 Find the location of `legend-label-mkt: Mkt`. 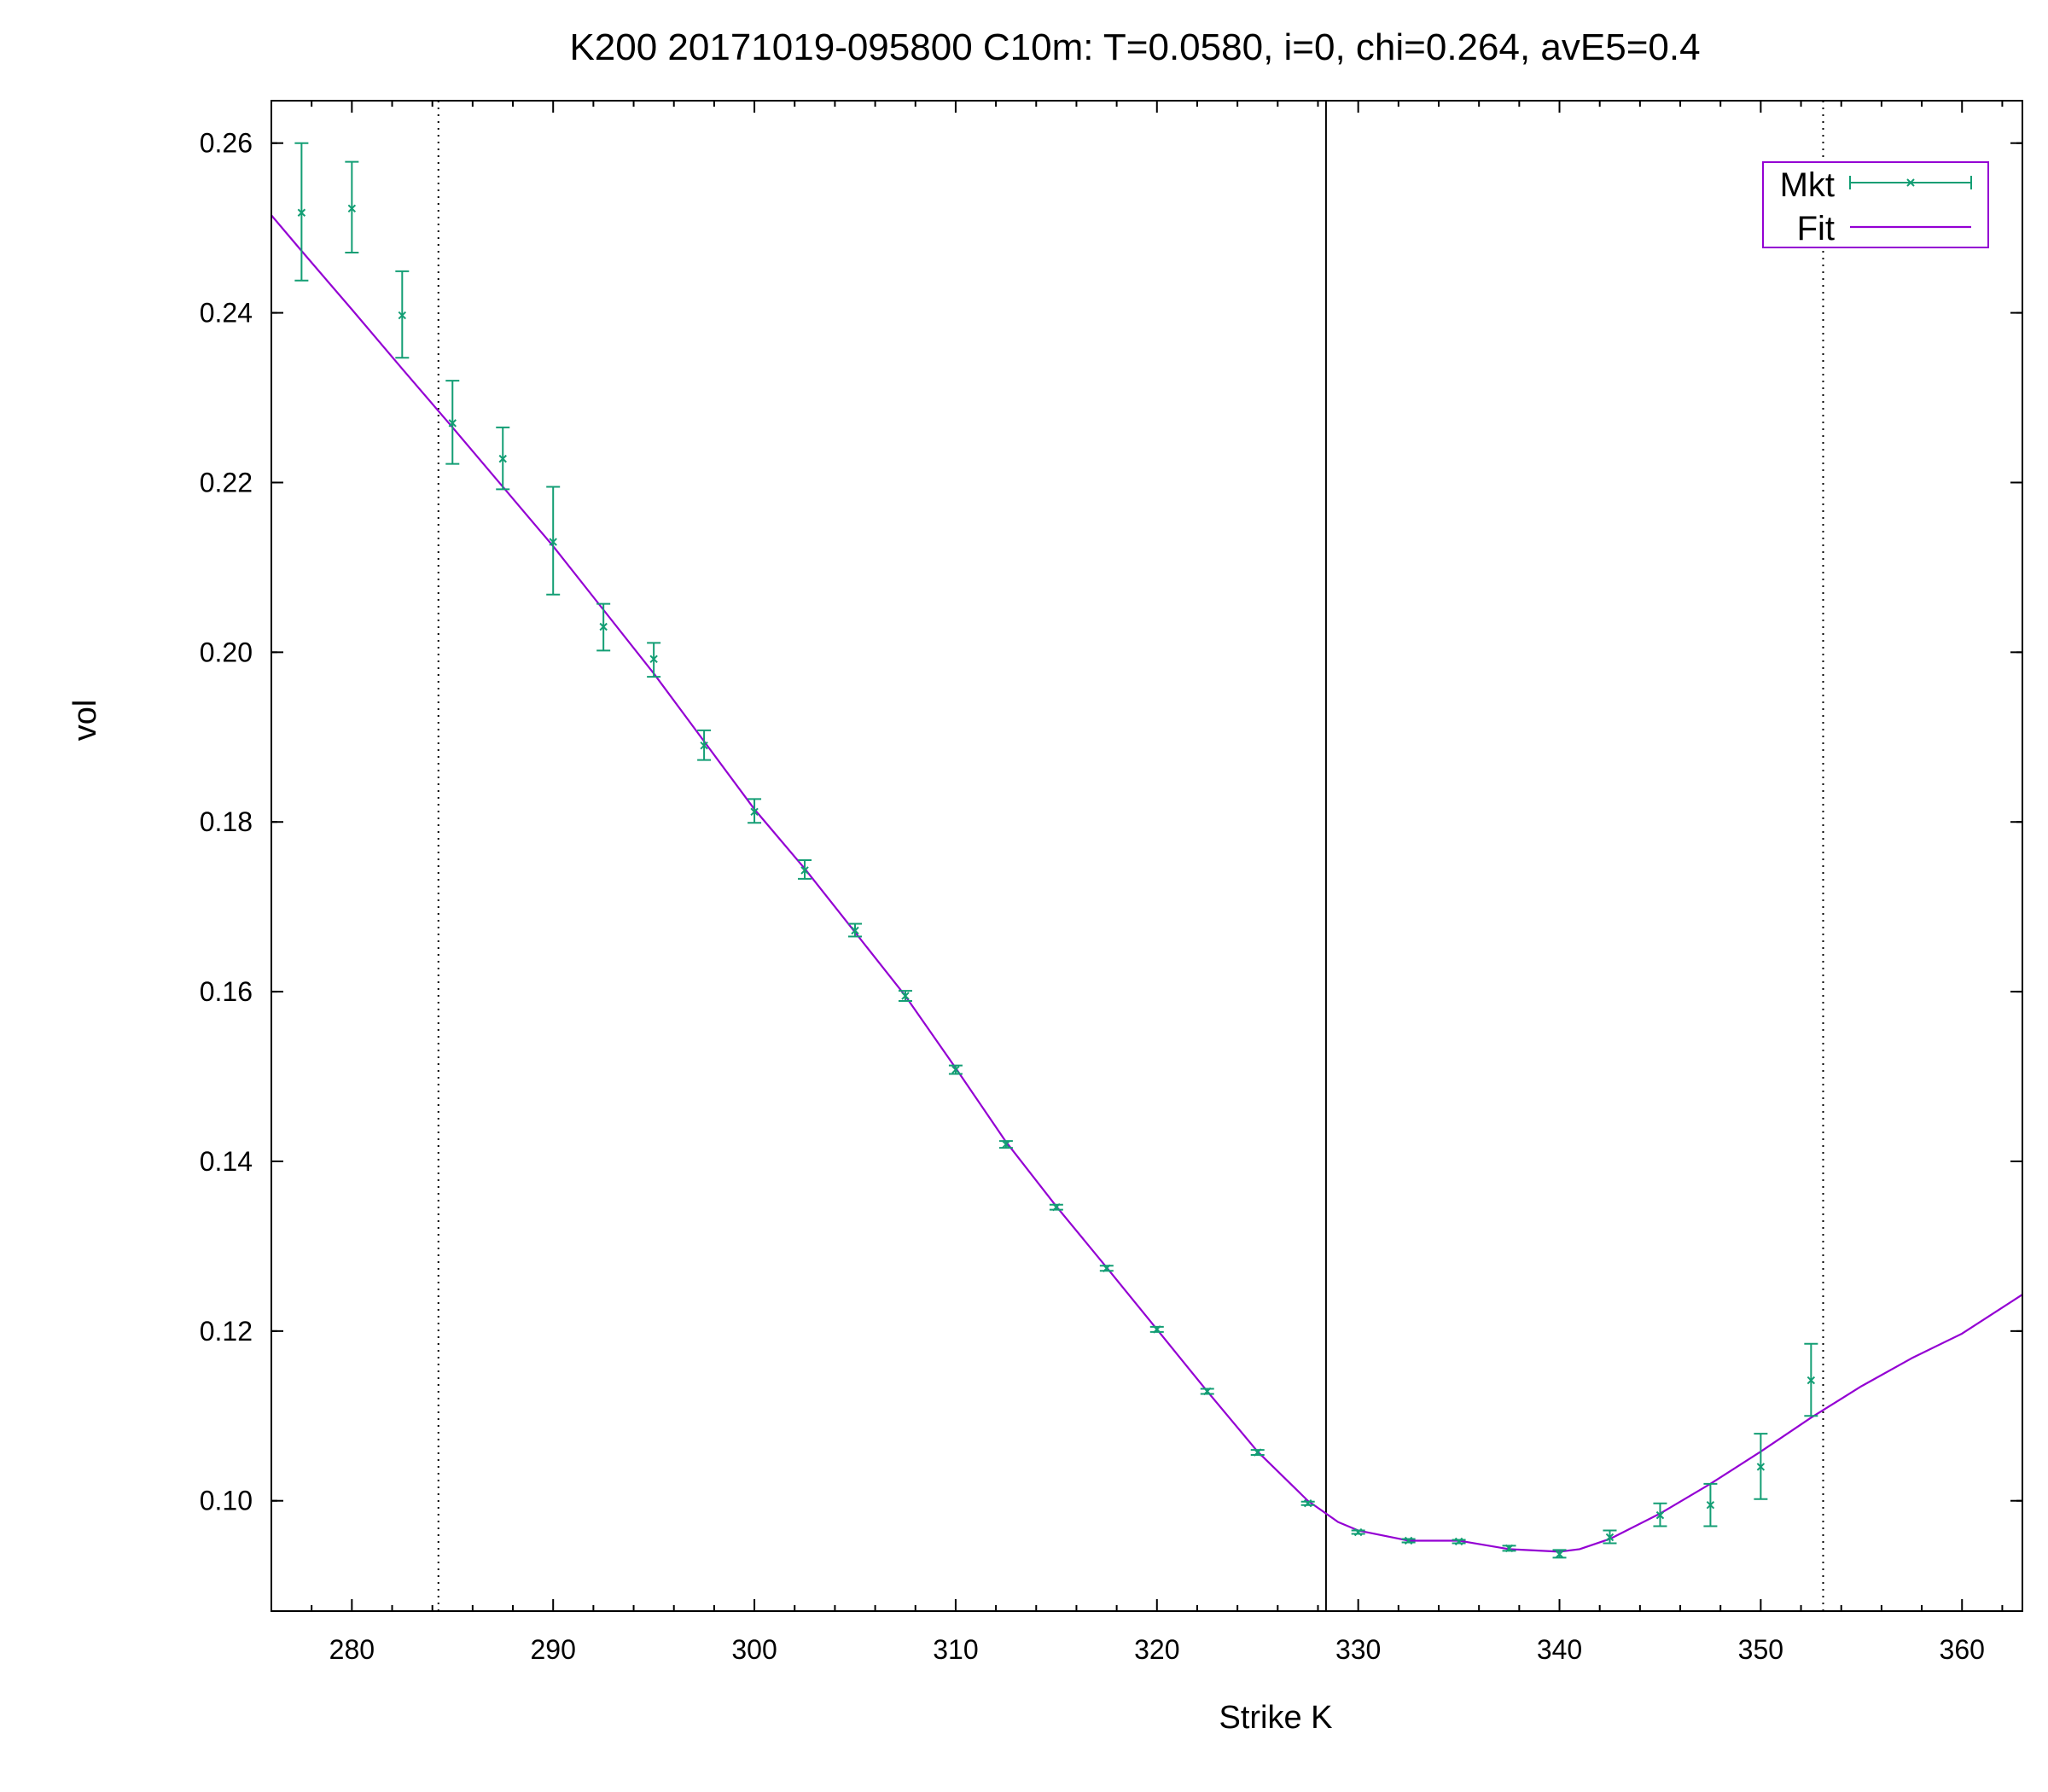

legend-label-mkt: Mkt is located at coordinates (1808, 185).